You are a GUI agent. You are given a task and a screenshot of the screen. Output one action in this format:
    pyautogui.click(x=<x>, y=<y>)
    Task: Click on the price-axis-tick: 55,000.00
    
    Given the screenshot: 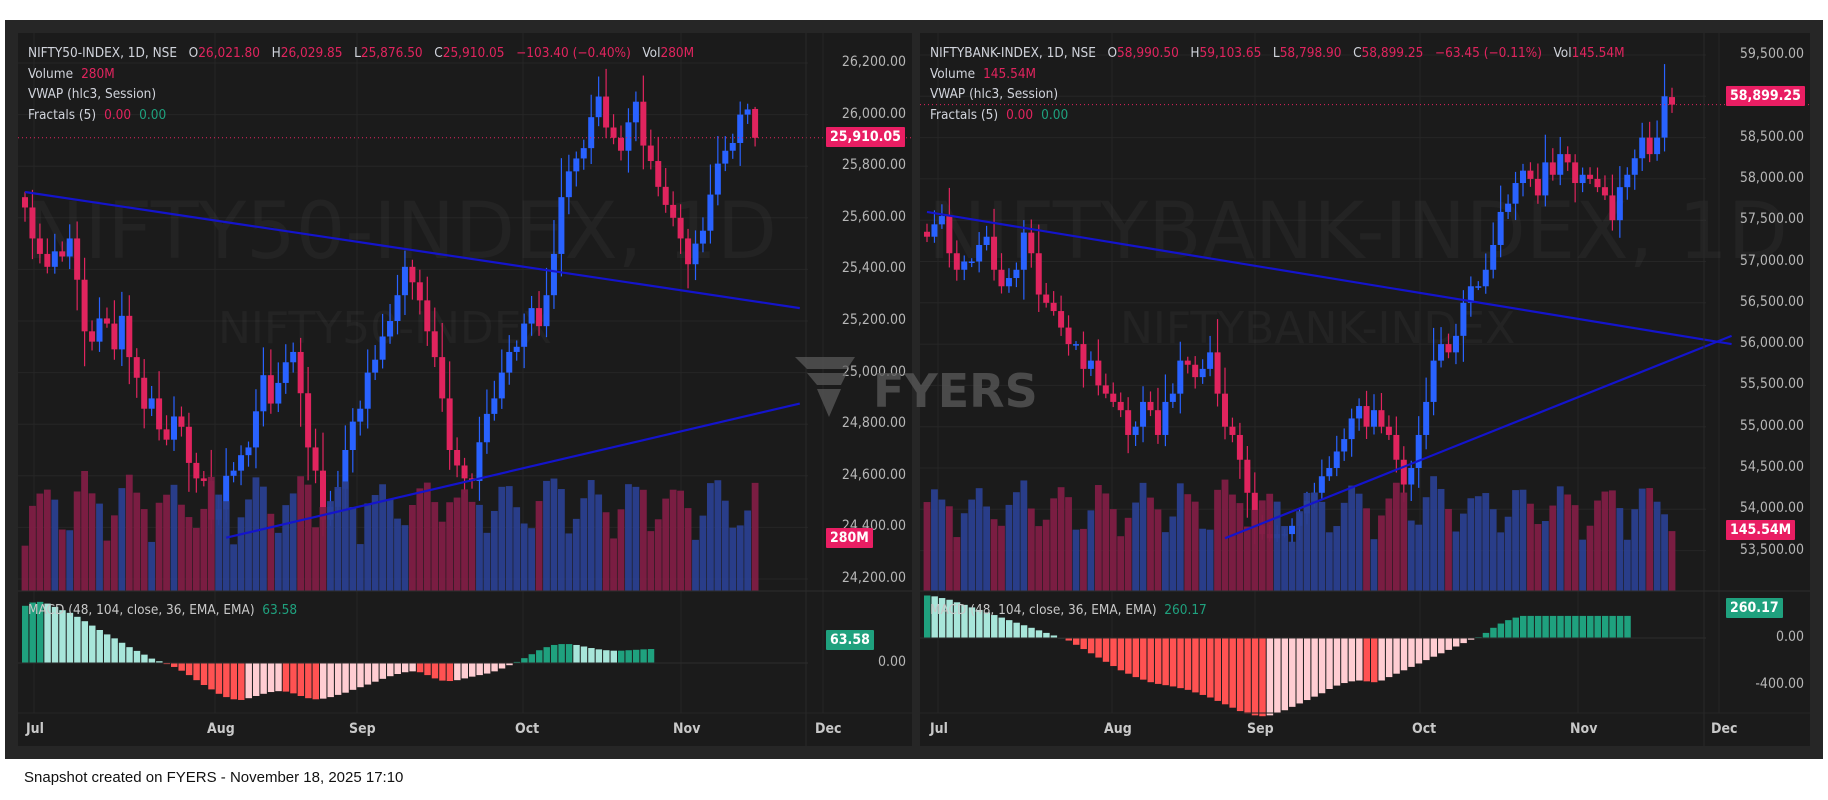 What is the action you would take?
    pyautogui.click(x=1771, y=425)
    